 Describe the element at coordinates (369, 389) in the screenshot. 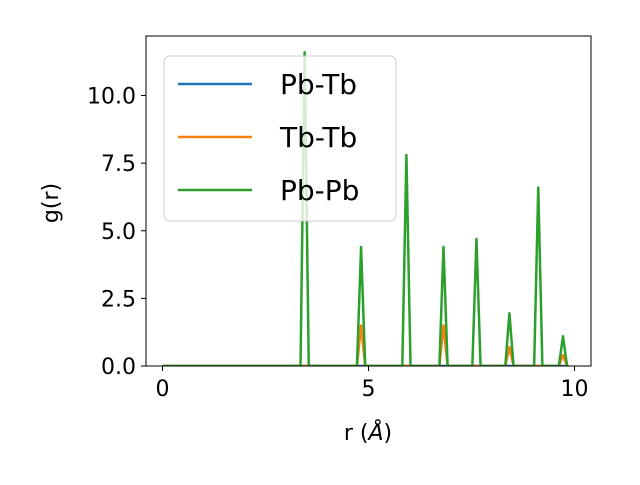

I see `x-tick-label: 5` at that location.